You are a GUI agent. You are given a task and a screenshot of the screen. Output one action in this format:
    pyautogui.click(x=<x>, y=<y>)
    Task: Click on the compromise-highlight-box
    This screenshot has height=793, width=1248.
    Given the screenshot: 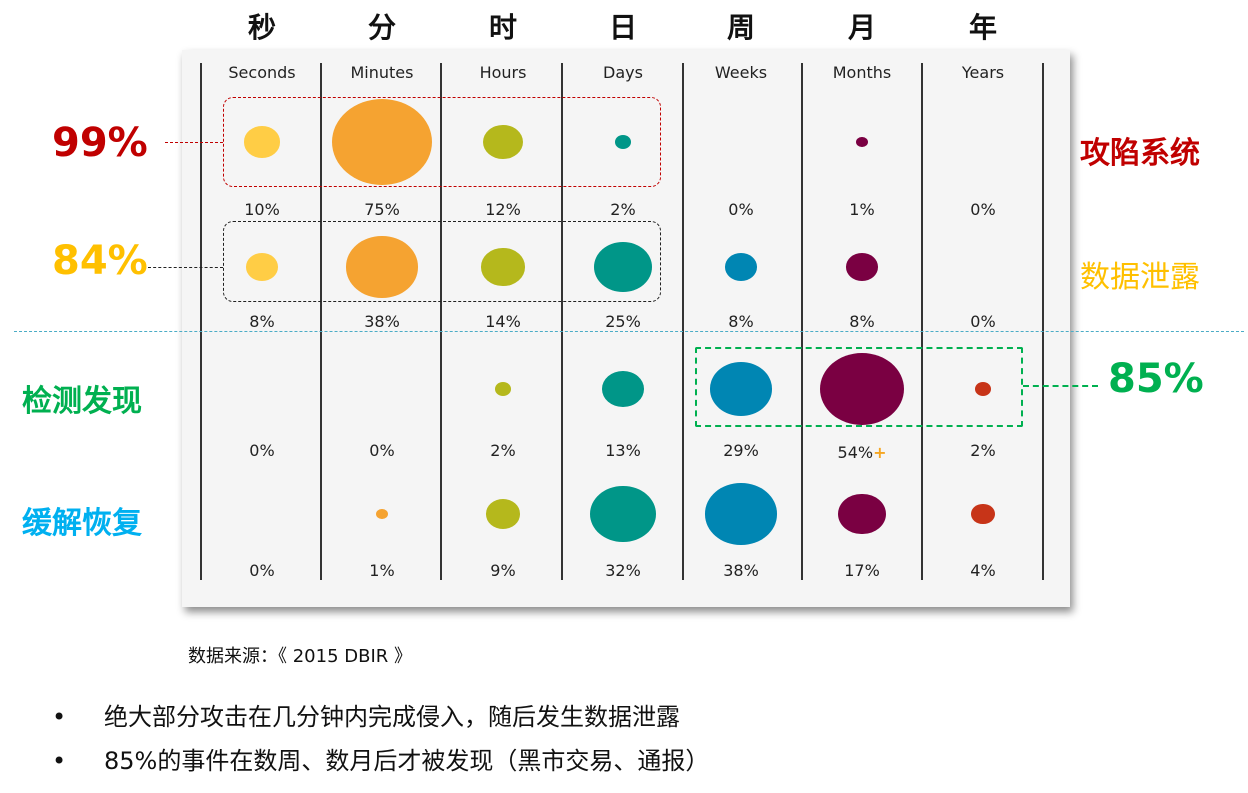 What is the action you would take?
    pyautogui.click(x=442, y=142)
    